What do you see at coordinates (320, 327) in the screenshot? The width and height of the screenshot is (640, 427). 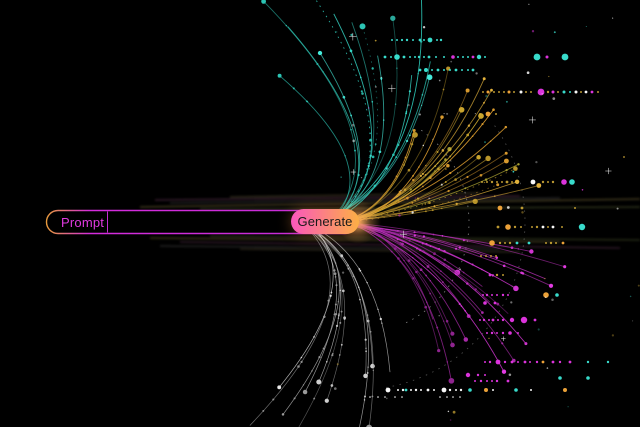 I see `ray-group-white-down` at bounding box center [320, 327].